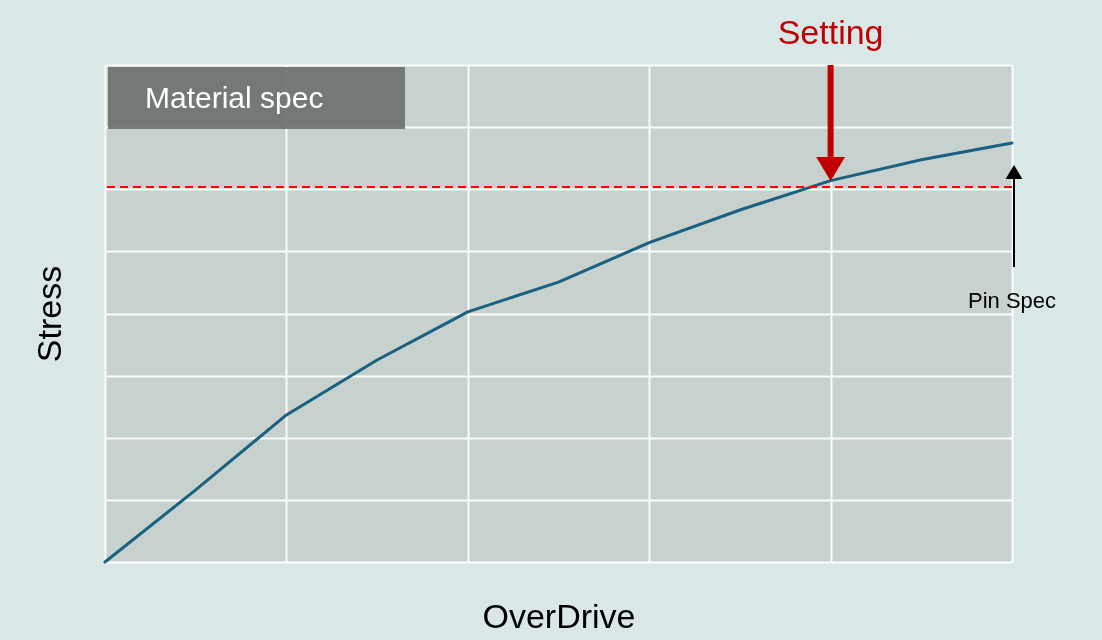 This screenshot has width=1102, height=640. I want to click on x-axis-title: OverDrive, so click(559, 615).